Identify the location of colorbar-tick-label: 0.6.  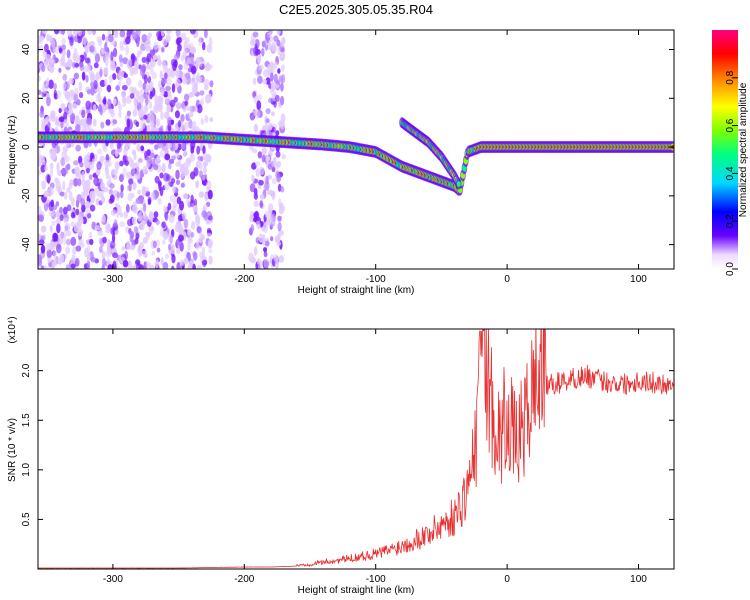
(730, 125).